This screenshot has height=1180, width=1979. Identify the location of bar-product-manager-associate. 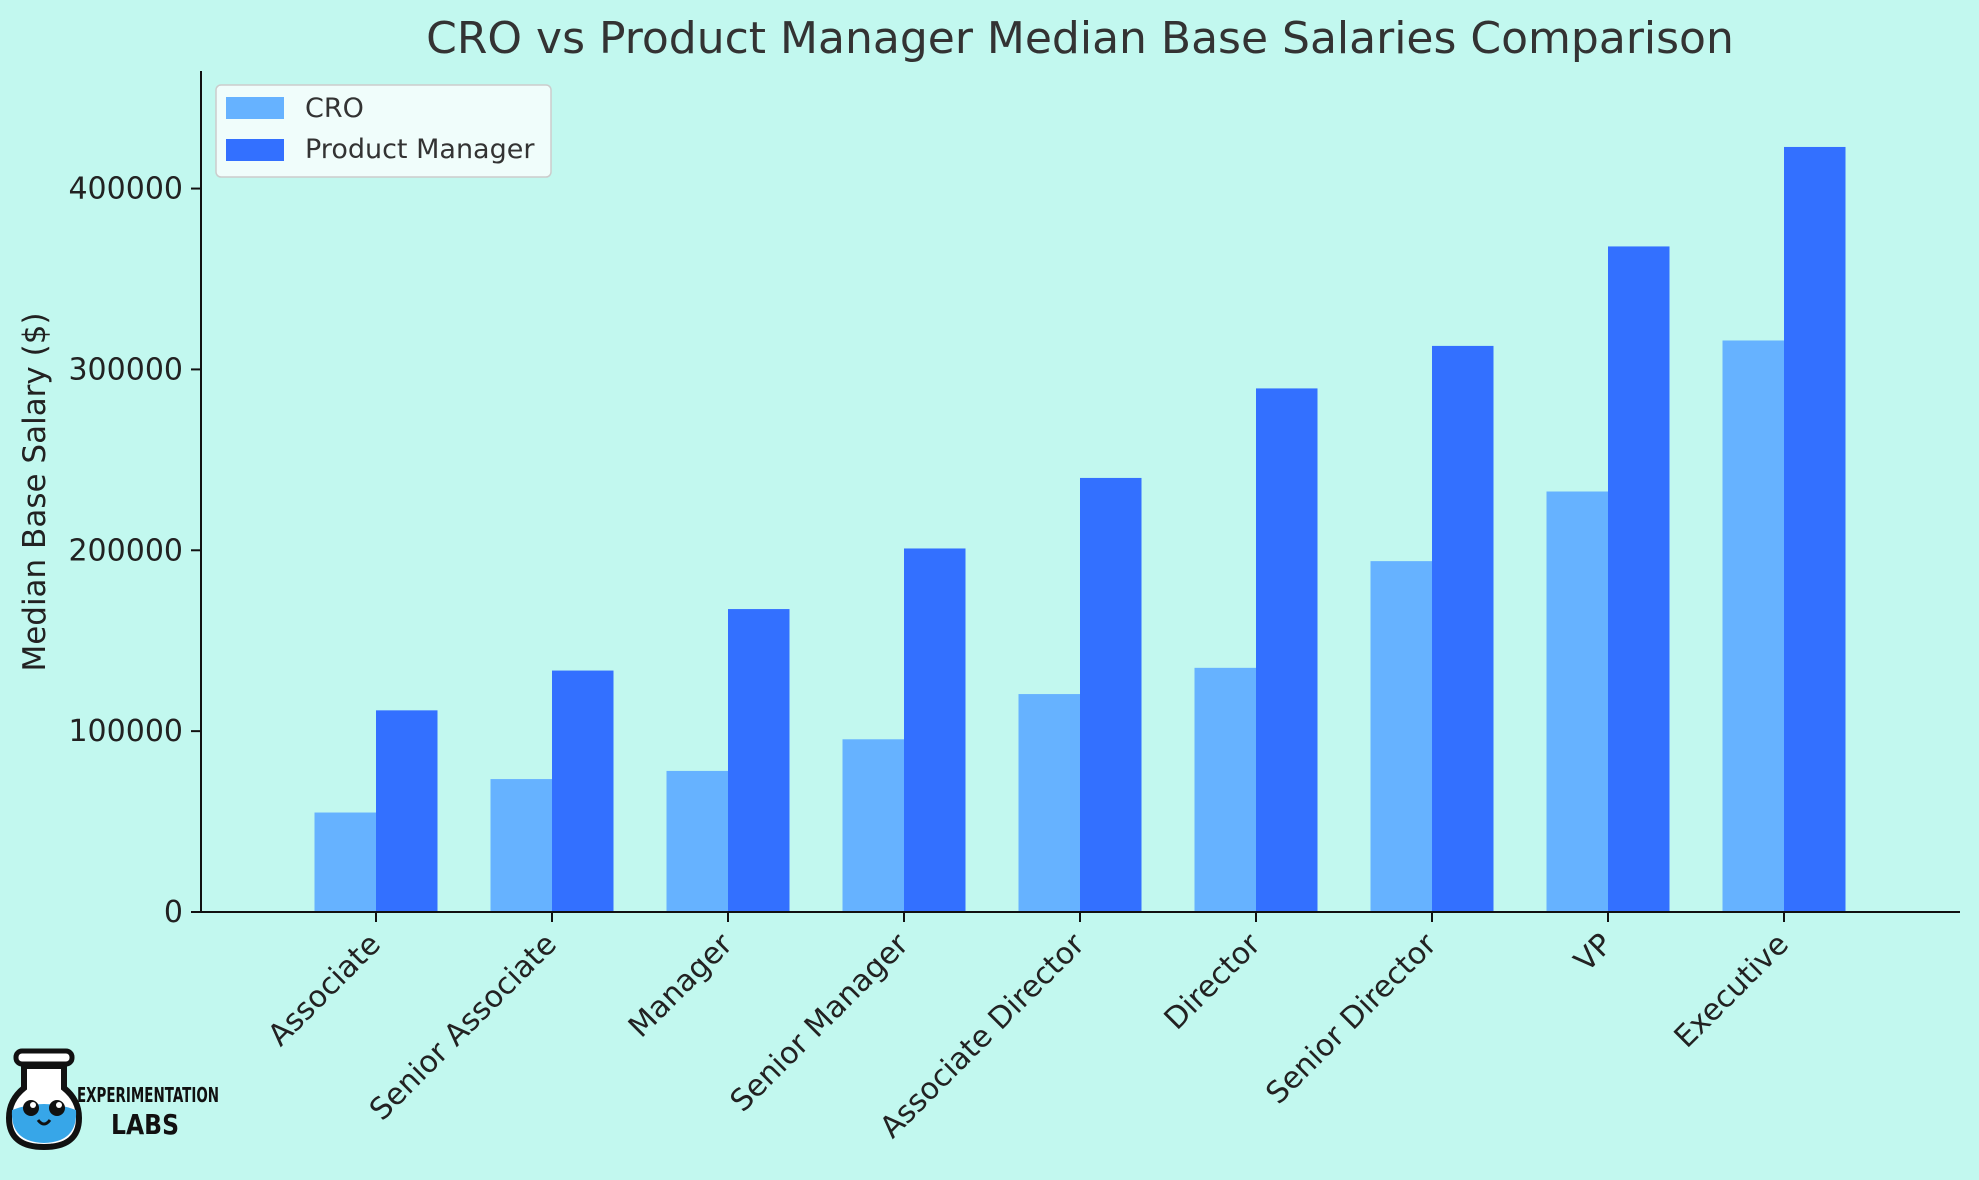
(407, 811).